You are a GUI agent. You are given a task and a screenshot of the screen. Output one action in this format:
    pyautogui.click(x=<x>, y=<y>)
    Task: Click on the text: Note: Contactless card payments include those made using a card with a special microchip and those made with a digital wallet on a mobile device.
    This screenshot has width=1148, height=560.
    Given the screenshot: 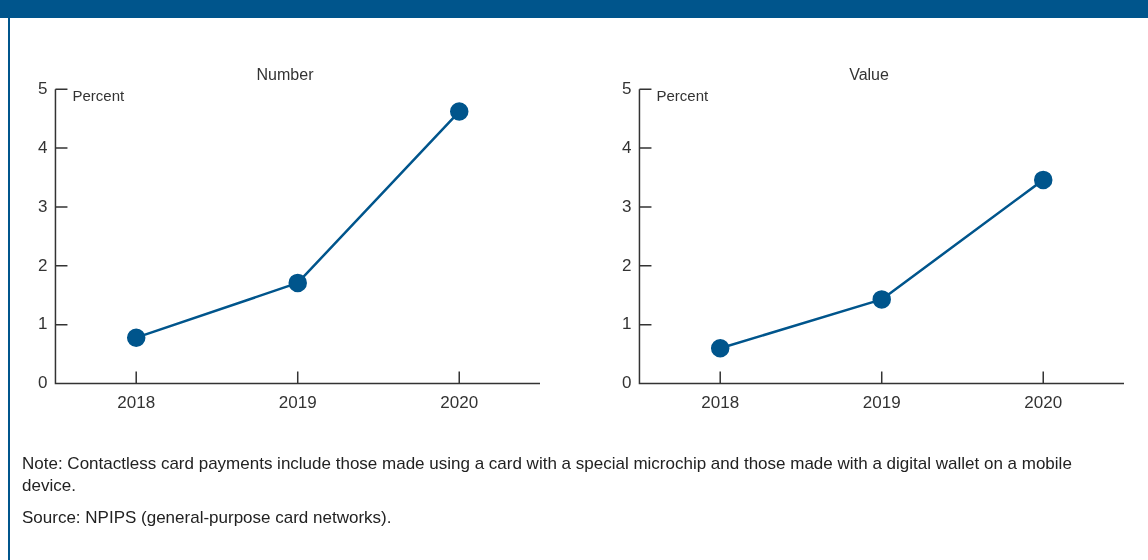 What is the action you would take?
    pyautogui.click(x=547, y=475)
    